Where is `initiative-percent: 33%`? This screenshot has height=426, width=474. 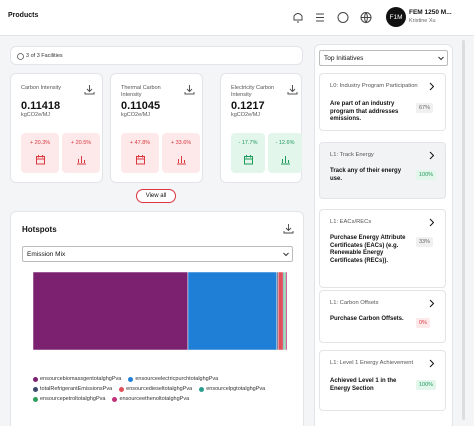 initiative-percent: 33% is located at coordinates (425, 242).